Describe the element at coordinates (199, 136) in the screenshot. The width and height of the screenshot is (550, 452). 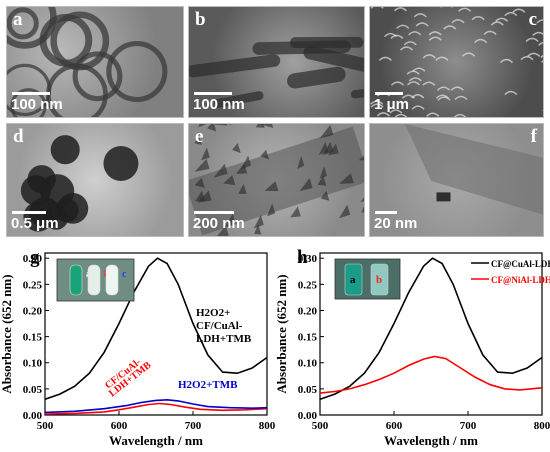
I see `panel-label: e` at that location.